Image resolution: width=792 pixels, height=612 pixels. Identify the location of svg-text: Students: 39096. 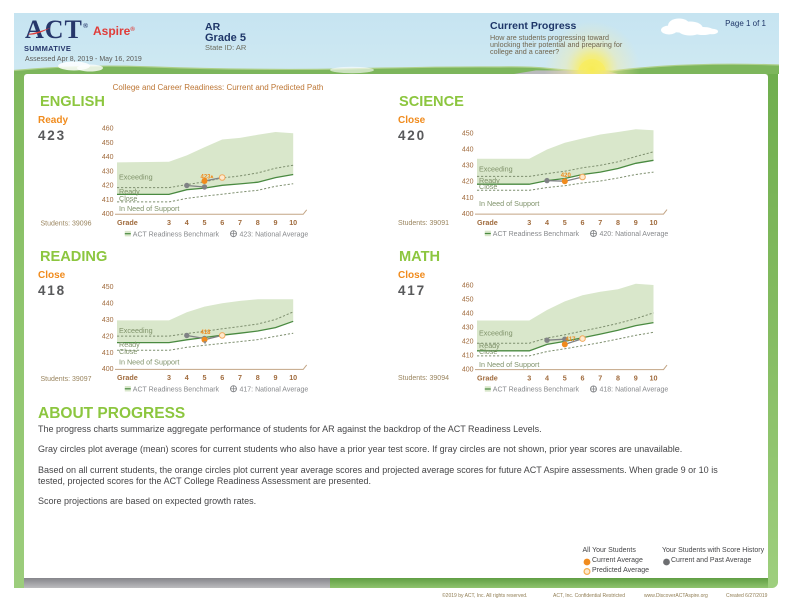
(66, 224).